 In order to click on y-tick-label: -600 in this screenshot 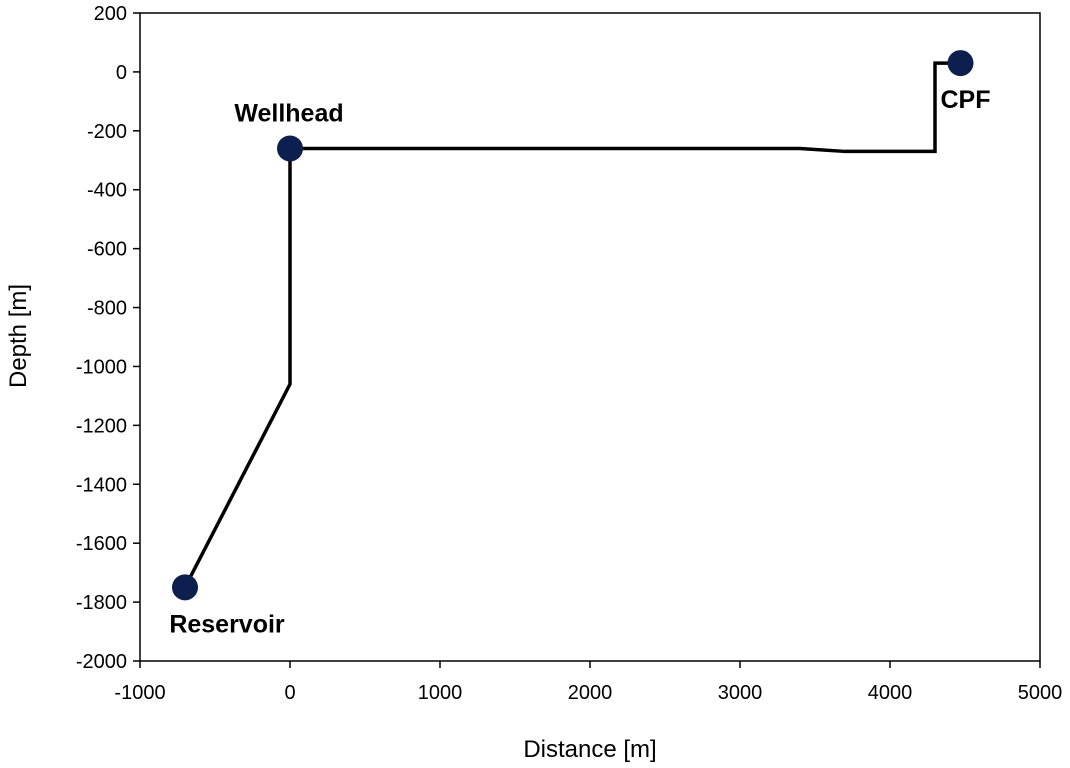, I will do `click(107, 250)`.